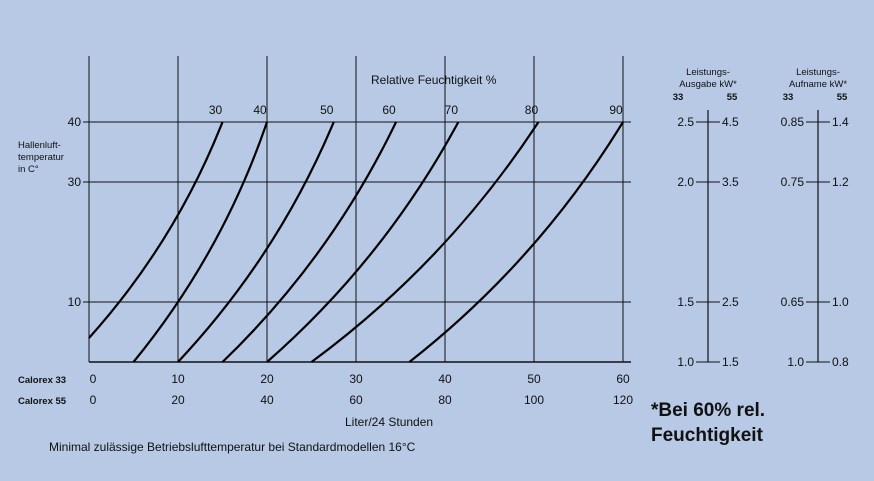 This screenshot has width=874, height=481. What do you see at coordinates (730, 122) in the screenshot?
I see `scale-right-value: 4.5` at bounding box center [730, 122].